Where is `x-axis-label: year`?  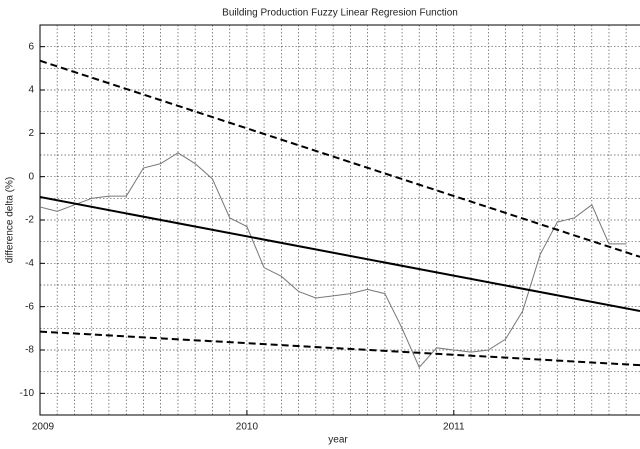 x-axis-label: year is located at coordinates (338, 440).